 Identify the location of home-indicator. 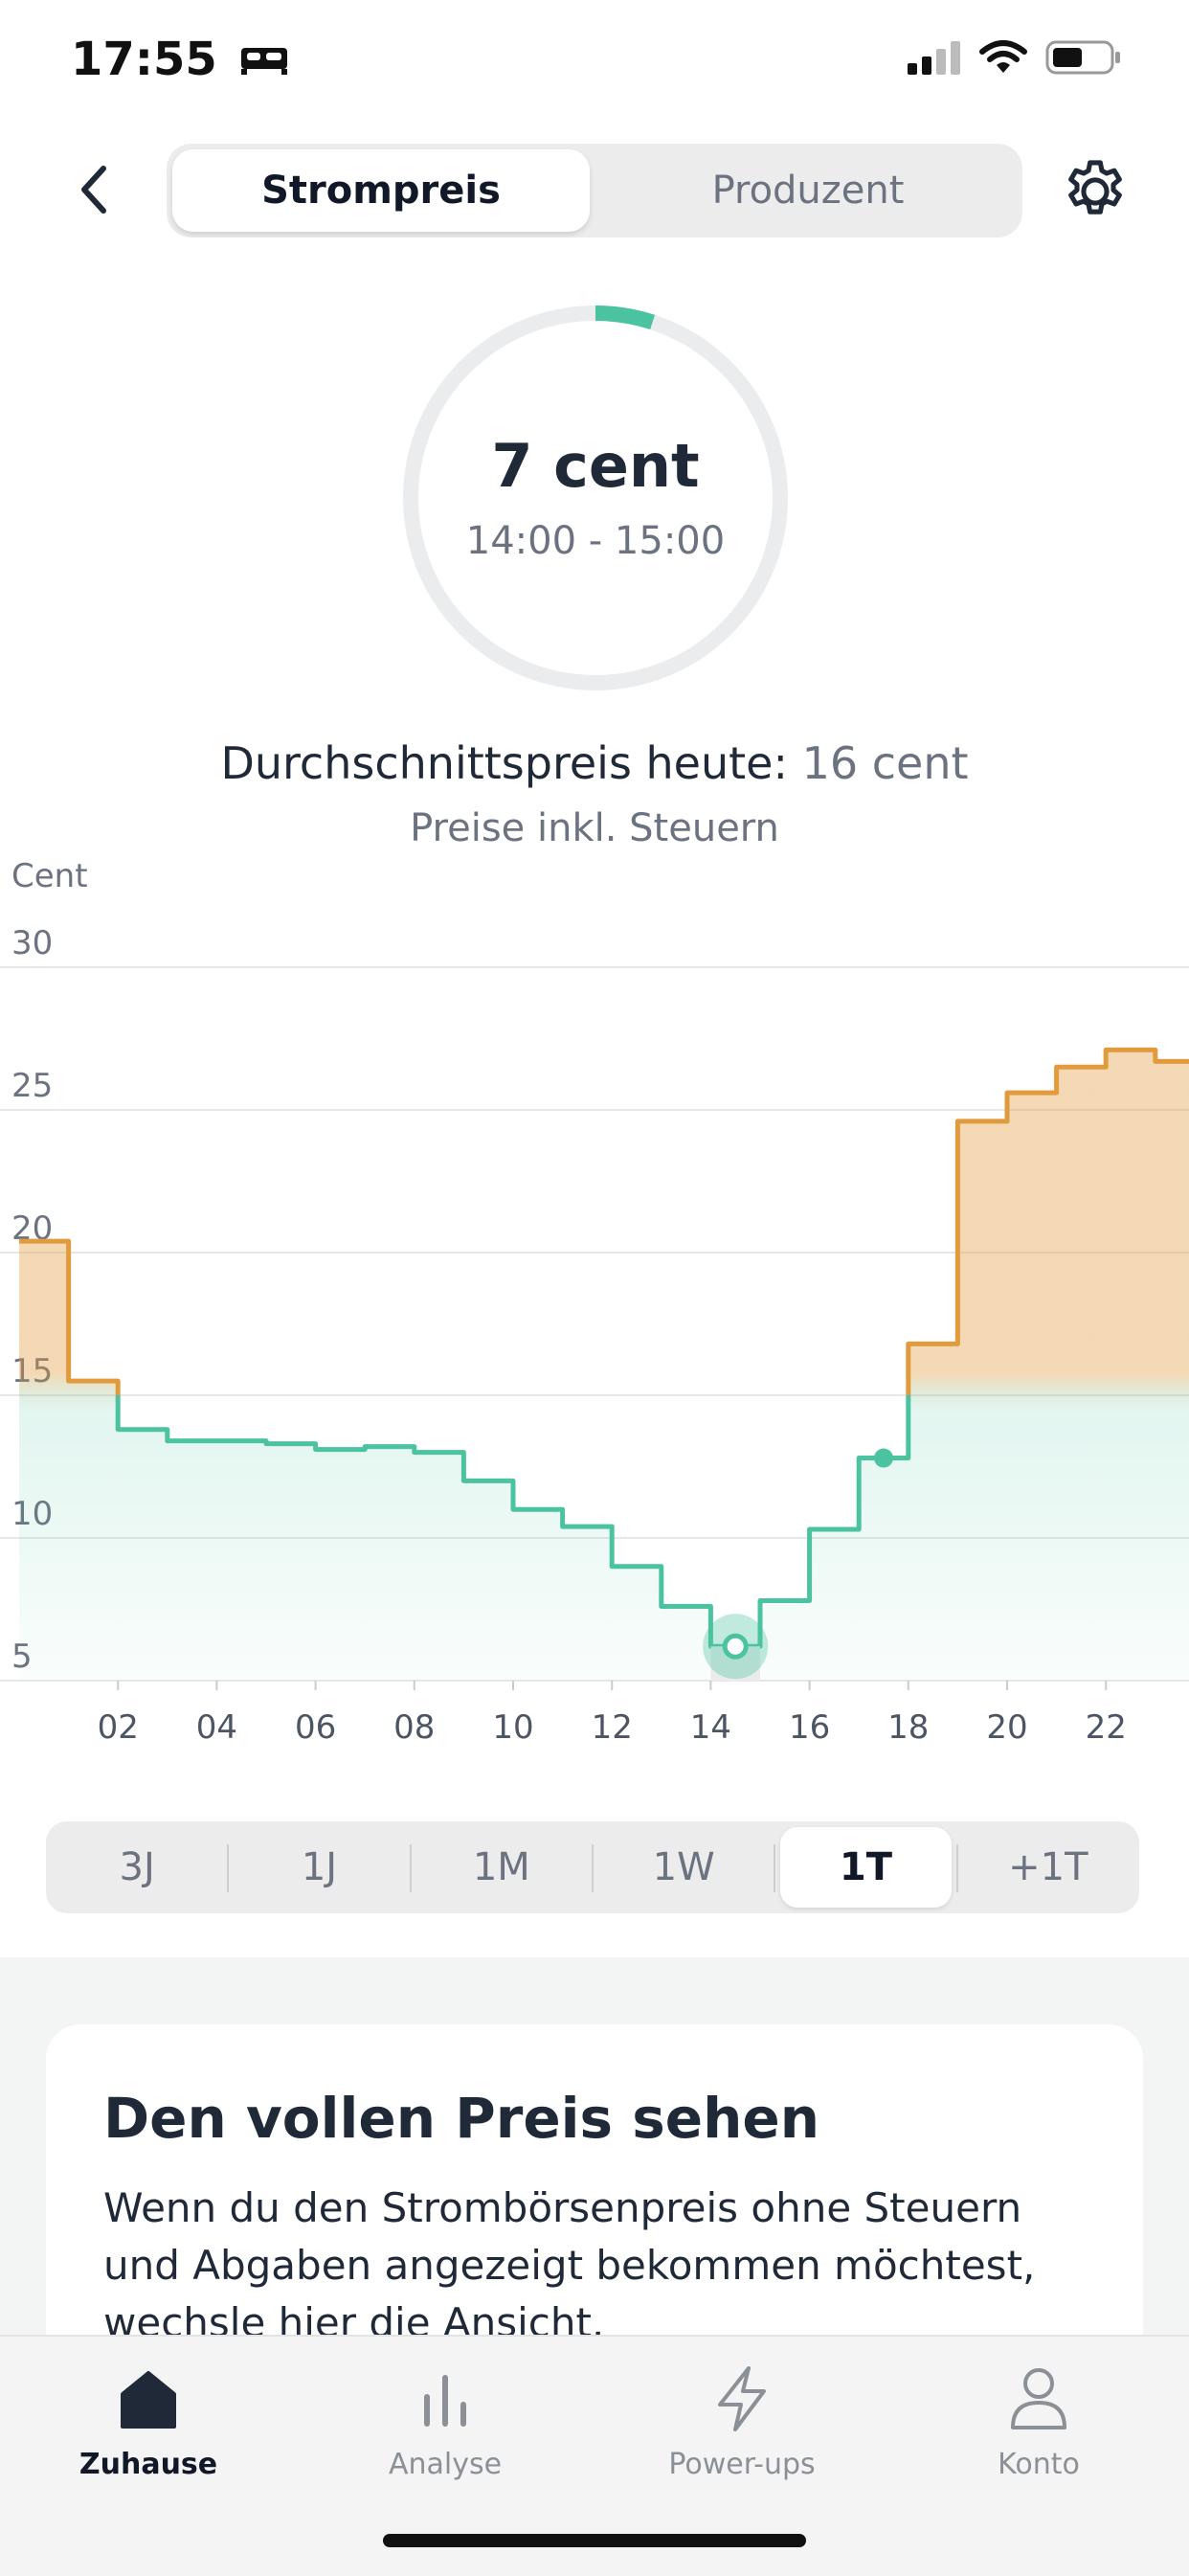
(594, 2540).